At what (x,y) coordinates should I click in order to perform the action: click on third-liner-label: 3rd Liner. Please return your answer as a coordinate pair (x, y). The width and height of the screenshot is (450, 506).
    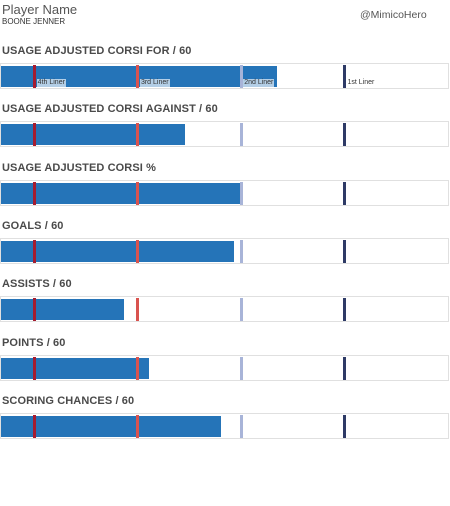
    Looking at the image, I should click on (154, 83).